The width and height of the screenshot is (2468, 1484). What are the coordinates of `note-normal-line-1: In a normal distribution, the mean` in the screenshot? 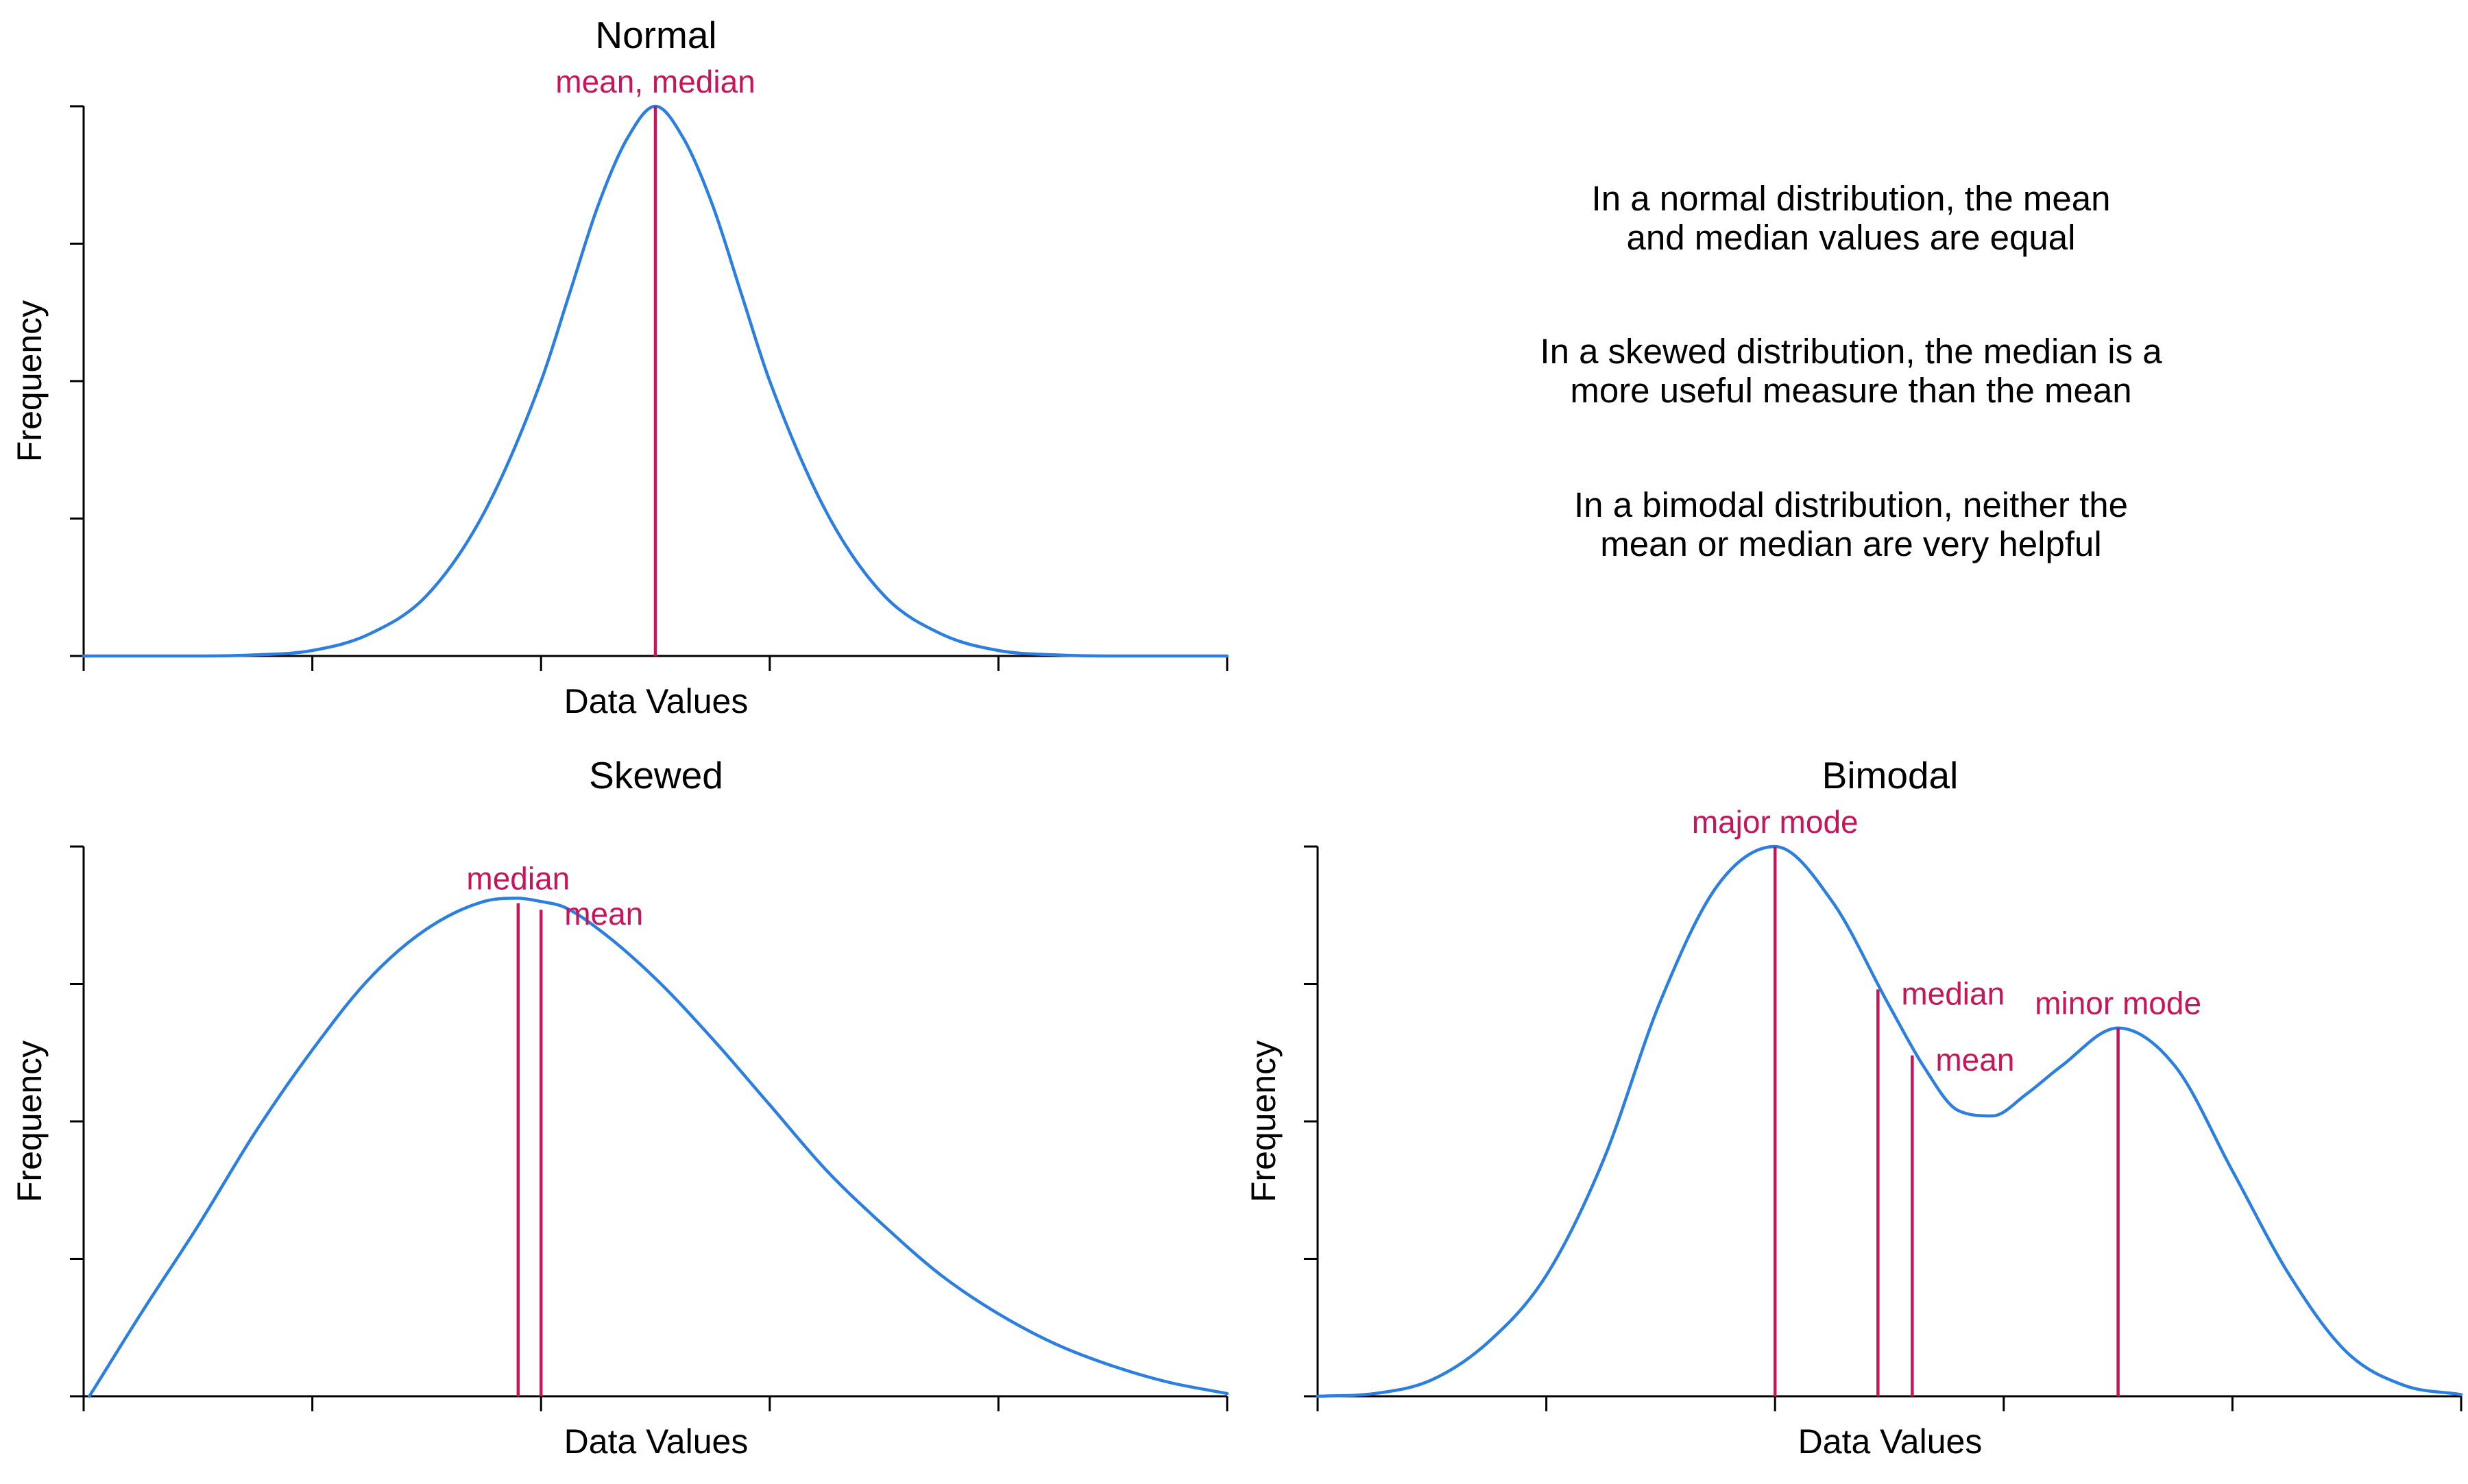 It's located at (1852, 198).